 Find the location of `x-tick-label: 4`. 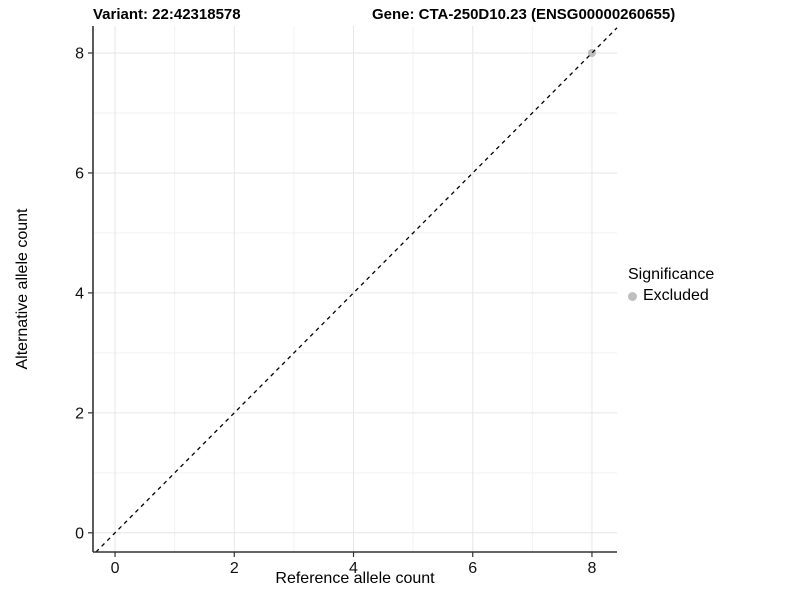

x-tick-label: 4 is located at coordinates (353, 568).